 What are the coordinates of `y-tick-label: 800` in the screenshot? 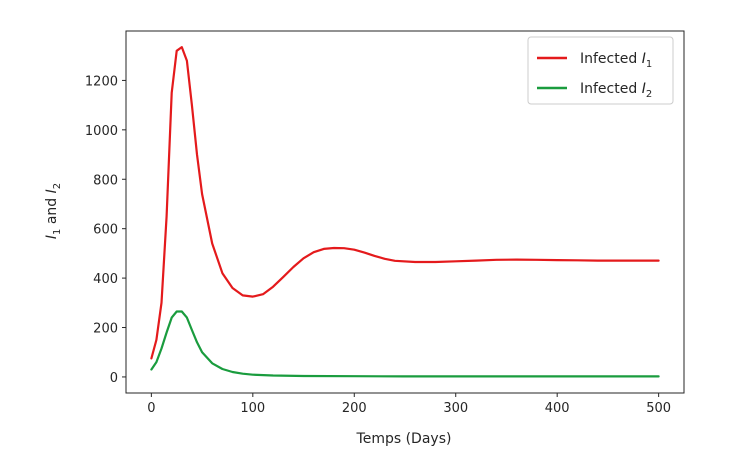 It's located at (105, 180).